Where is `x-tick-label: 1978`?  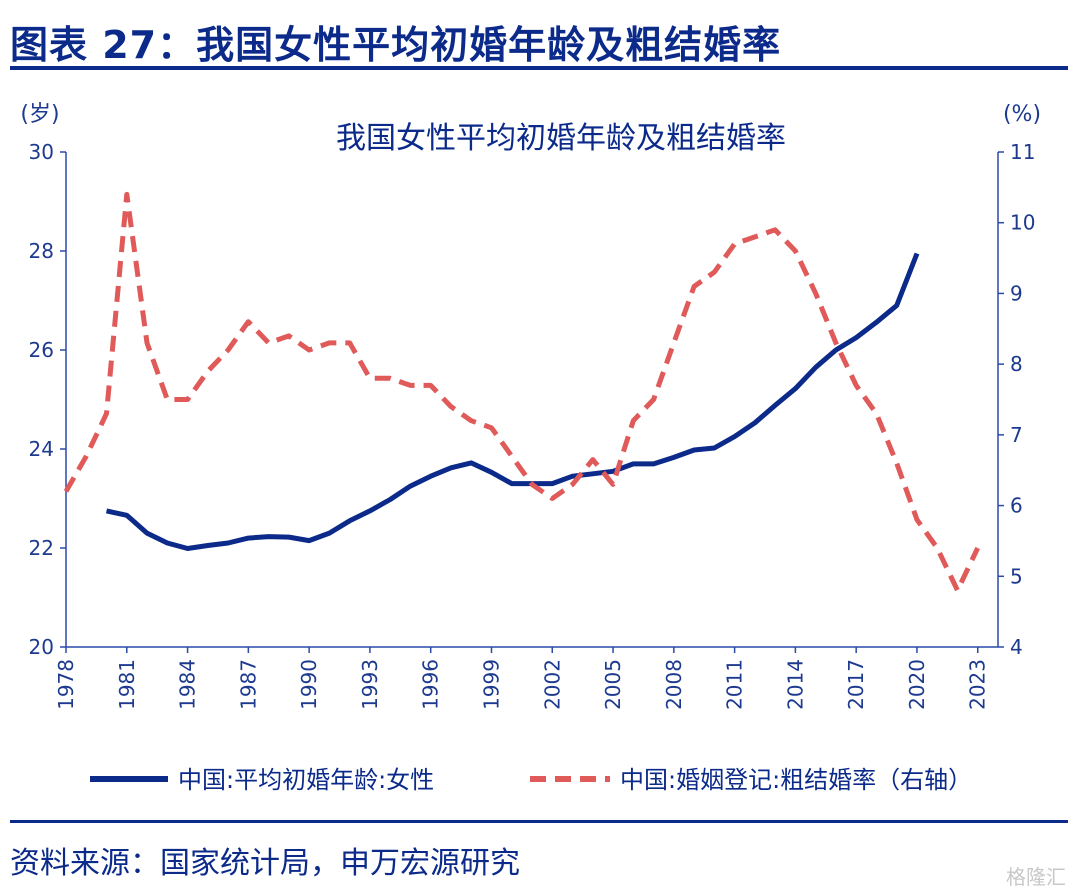 x-tick-label: 1978 is located at coordinates (66, 684).